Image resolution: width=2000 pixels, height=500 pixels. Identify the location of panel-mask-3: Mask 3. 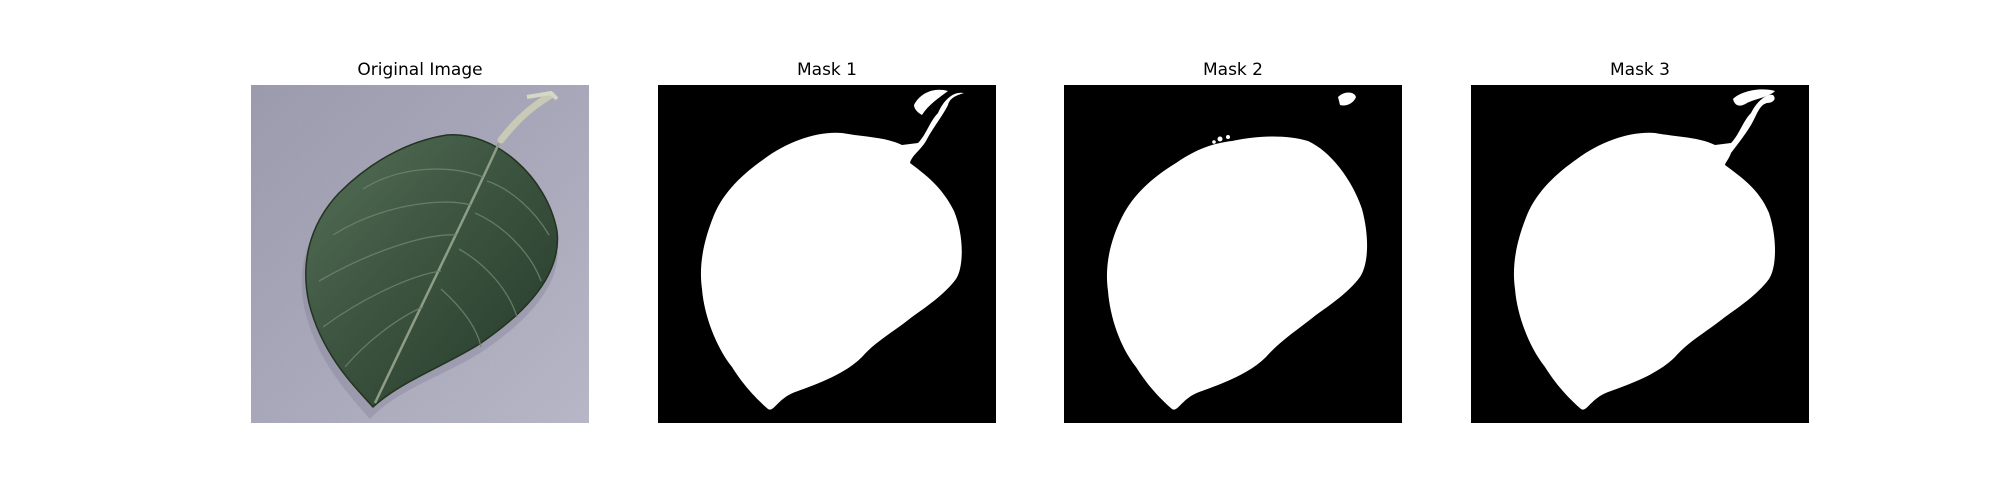
(1640, 241).